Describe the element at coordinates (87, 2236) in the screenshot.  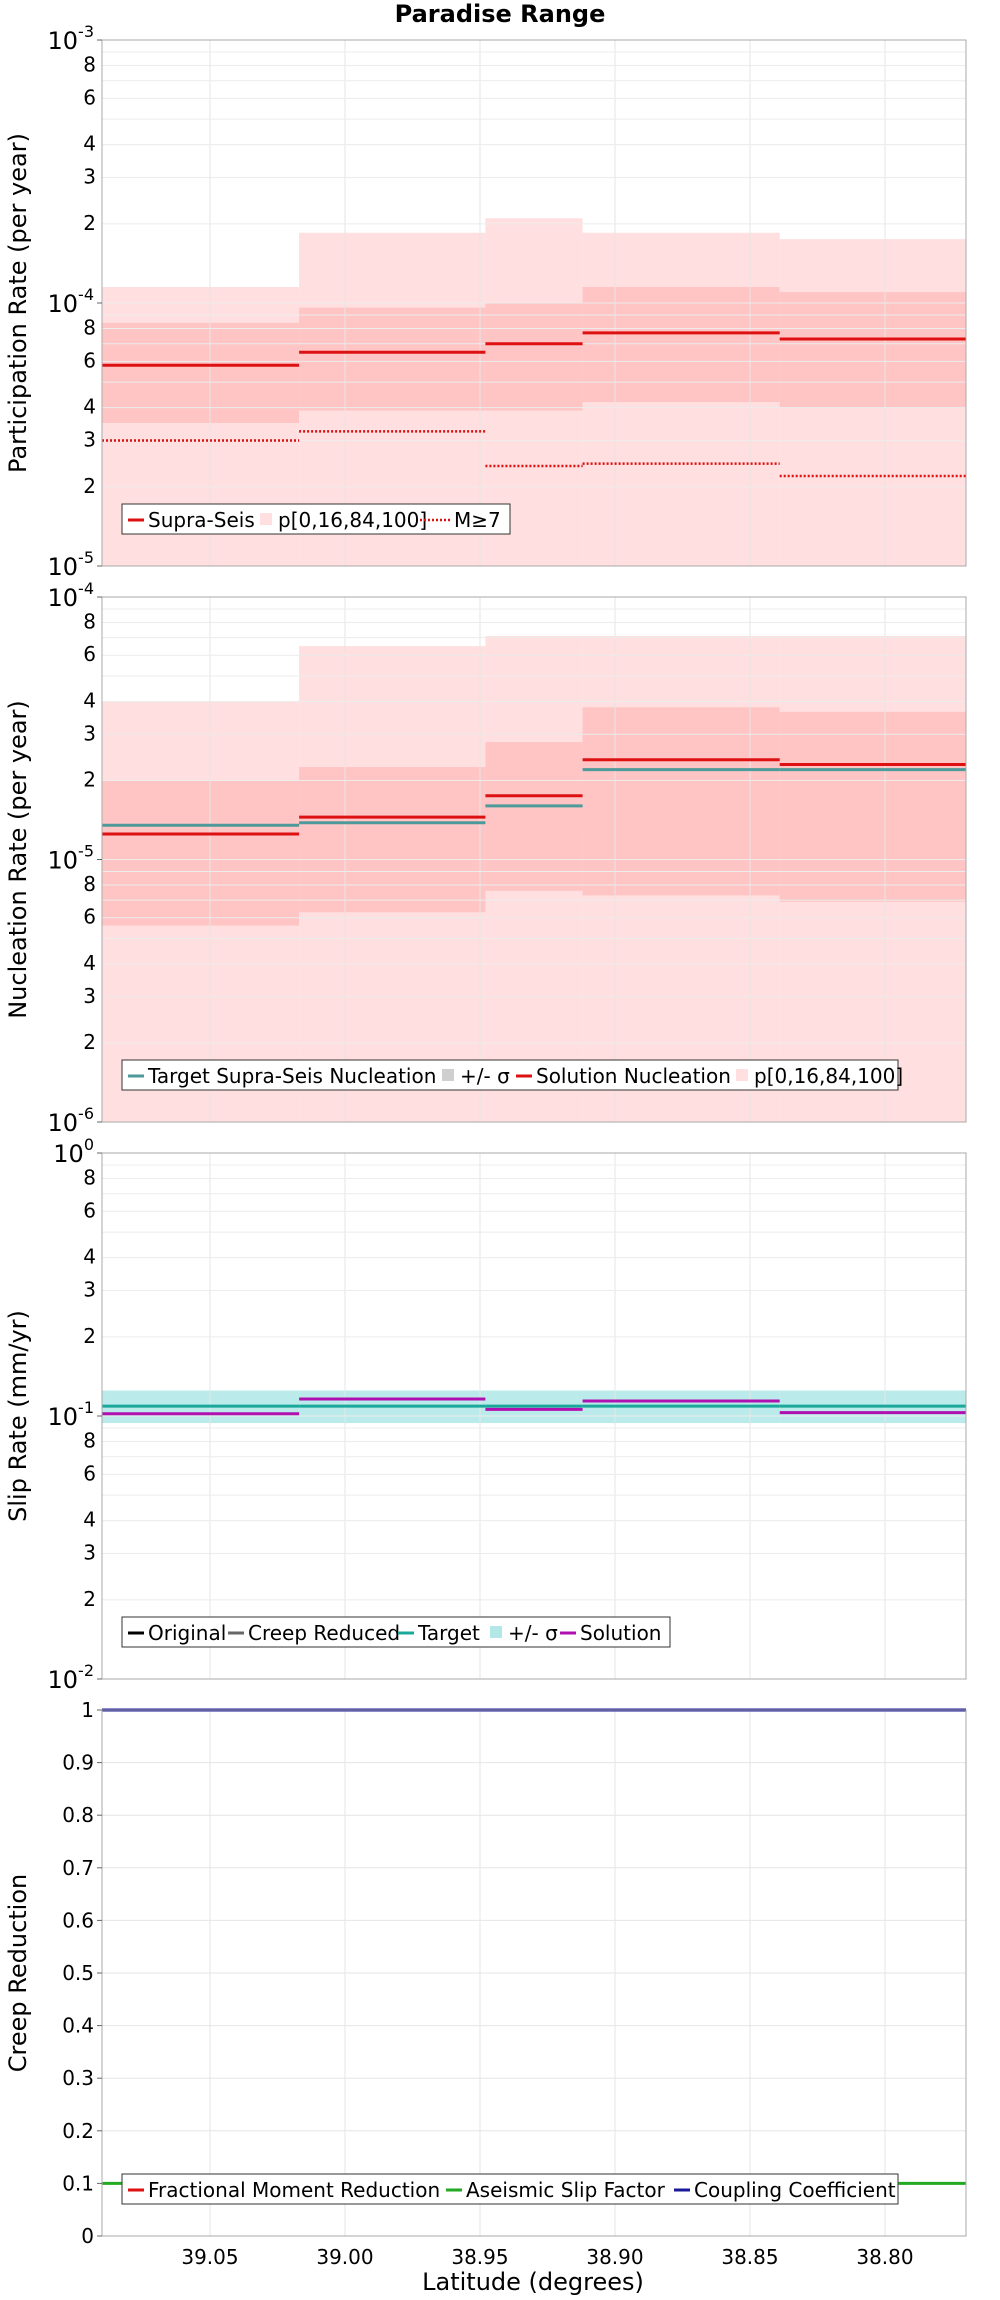
I see `y-tick-label: 0` at that location.